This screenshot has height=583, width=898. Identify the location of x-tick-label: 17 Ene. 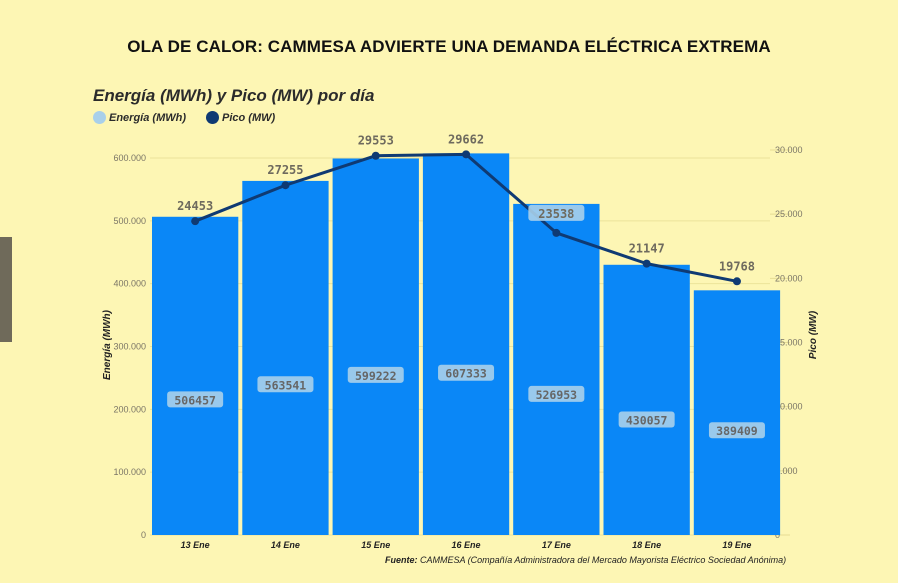
(556, 545).